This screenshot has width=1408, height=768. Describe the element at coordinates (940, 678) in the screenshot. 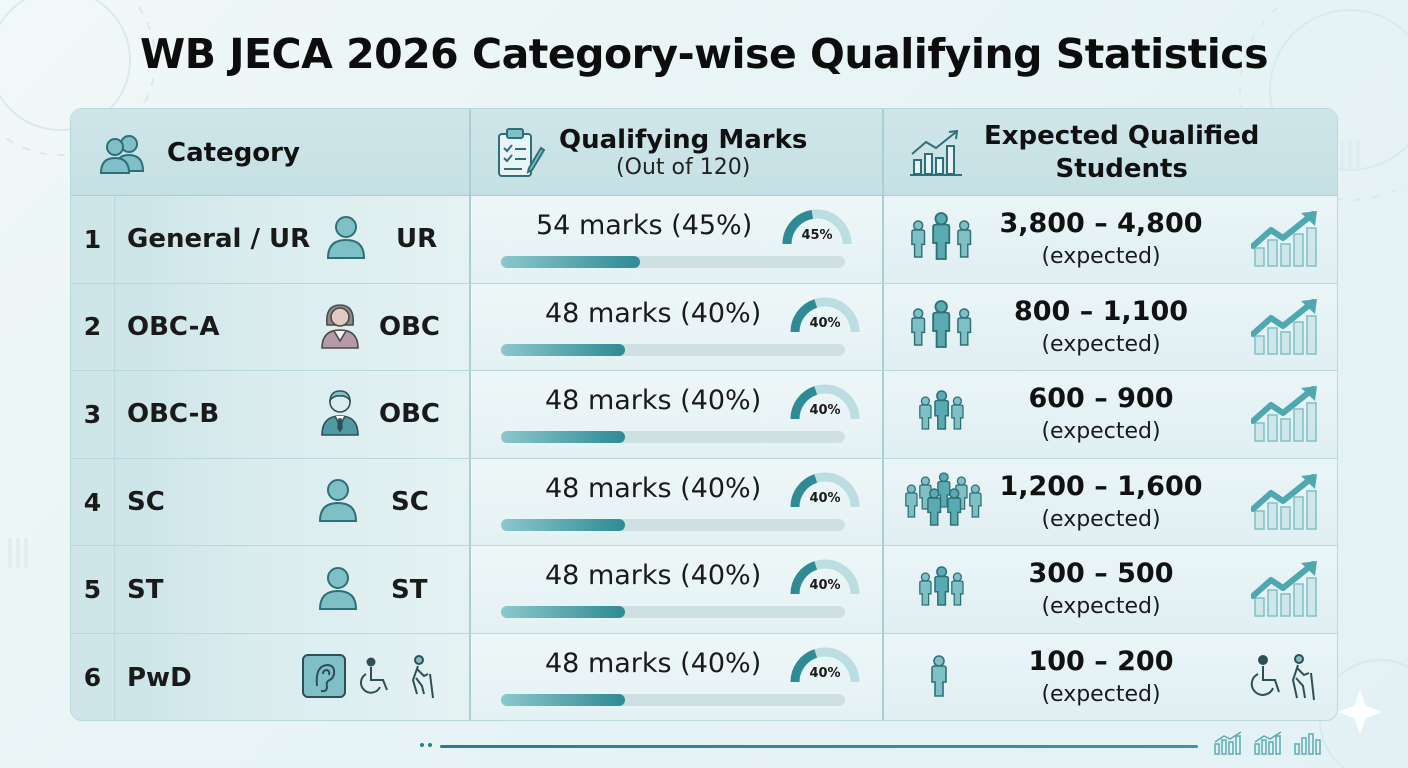

I see `single-person-icon` at that location.